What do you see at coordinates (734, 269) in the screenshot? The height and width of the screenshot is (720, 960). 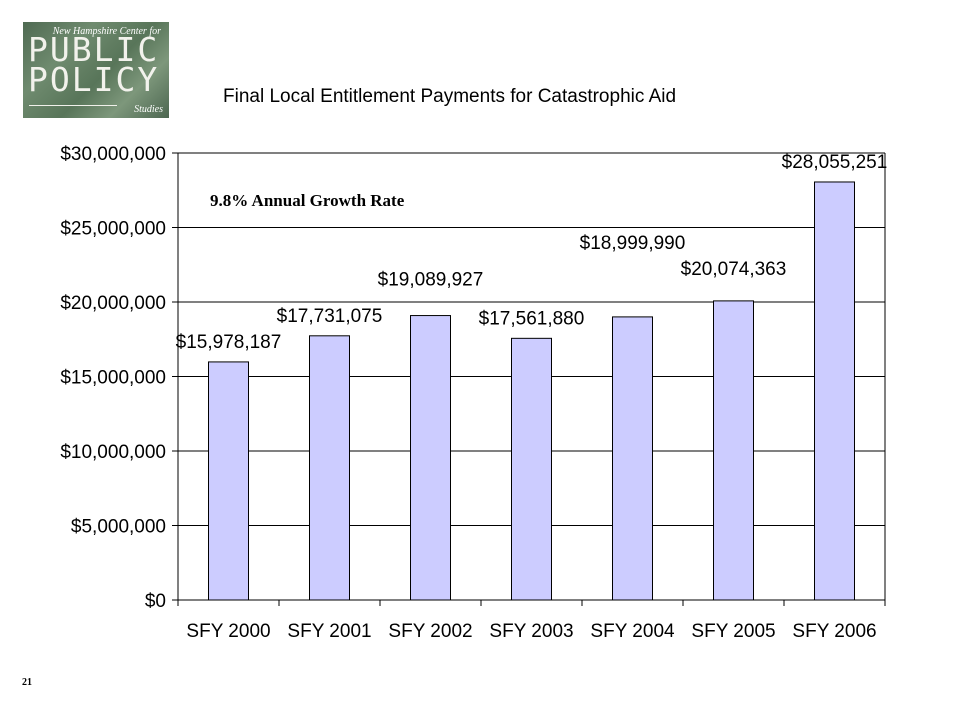 I see `data-label: $20,074,363` at bounding box center [734, 269].